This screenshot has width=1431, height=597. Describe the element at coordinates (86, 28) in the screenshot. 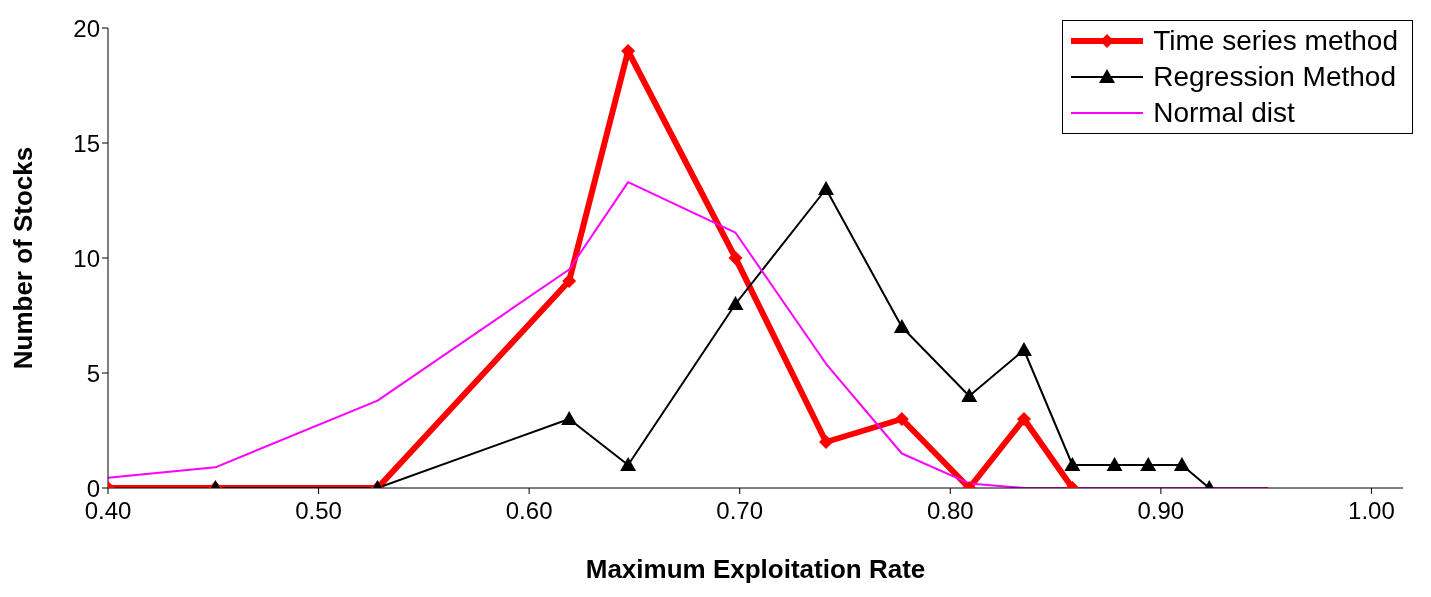

I see `y-tick-label: 20` at that location.